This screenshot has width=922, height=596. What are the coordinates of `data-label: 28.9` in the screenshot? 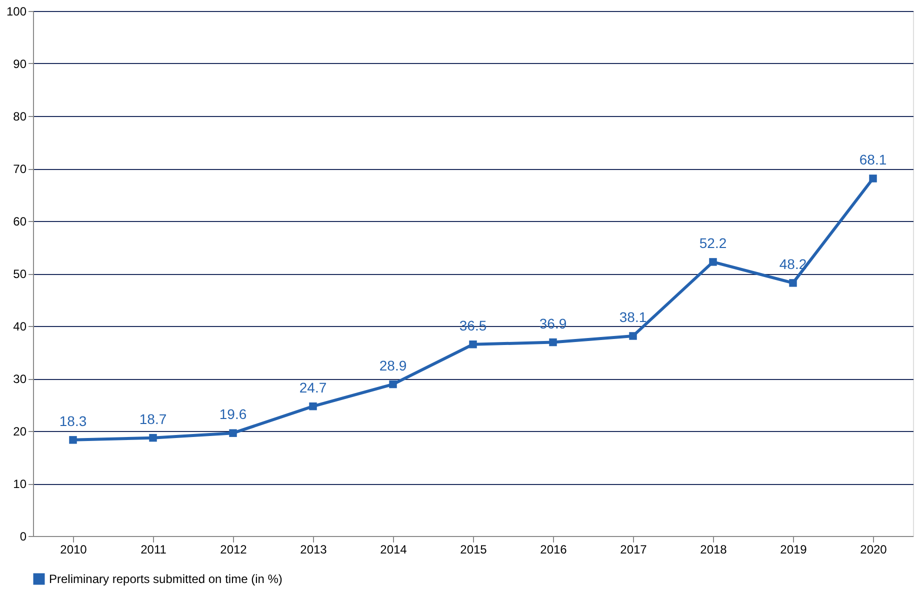 It's located at (393, 365).